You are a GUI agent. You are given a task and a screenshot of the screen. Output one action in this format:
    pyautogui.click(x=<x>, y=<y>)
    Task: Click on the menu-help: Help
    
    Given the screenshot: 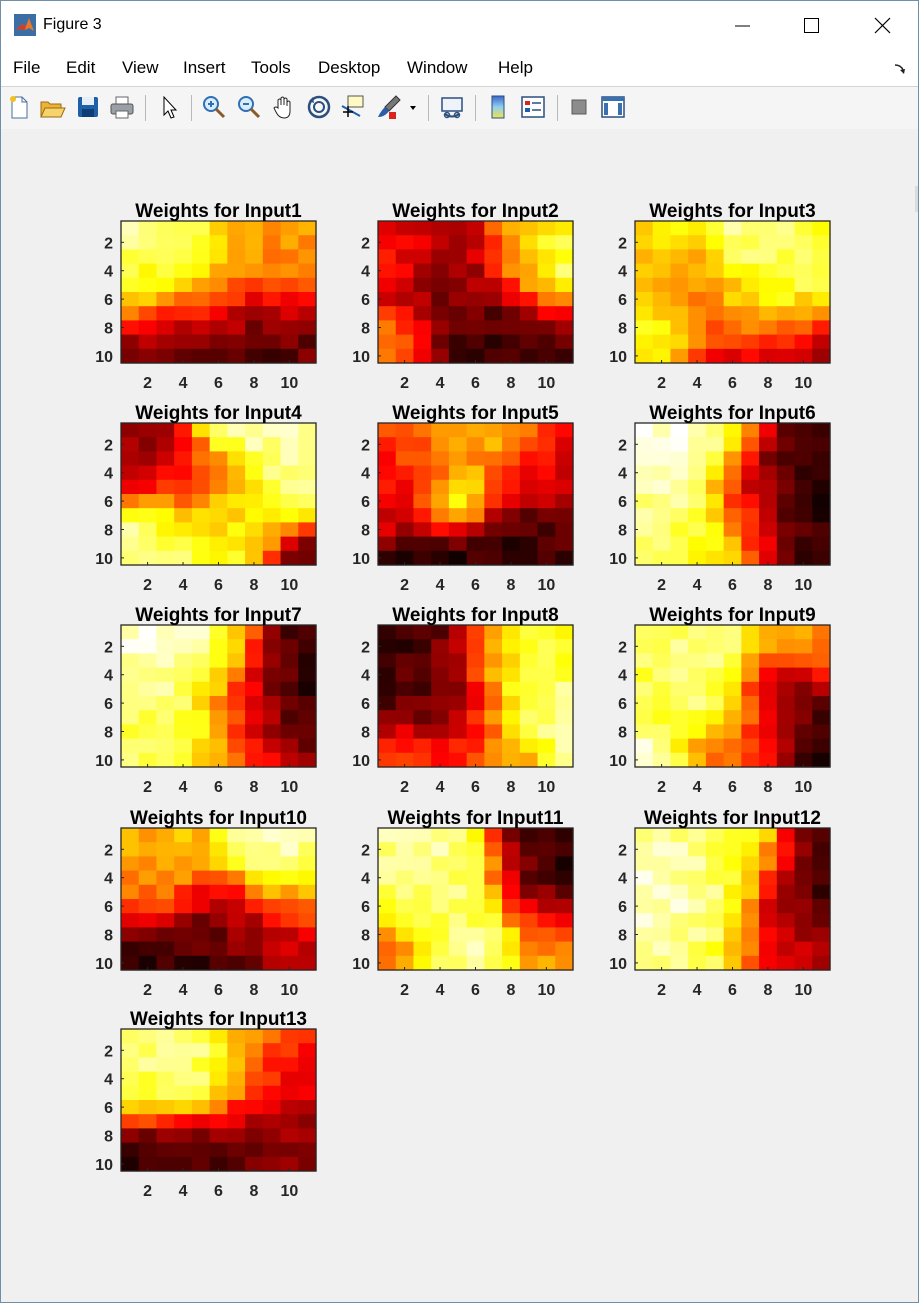 What is the action you would take?
    pyautogui.click(x=515, y=67)
    